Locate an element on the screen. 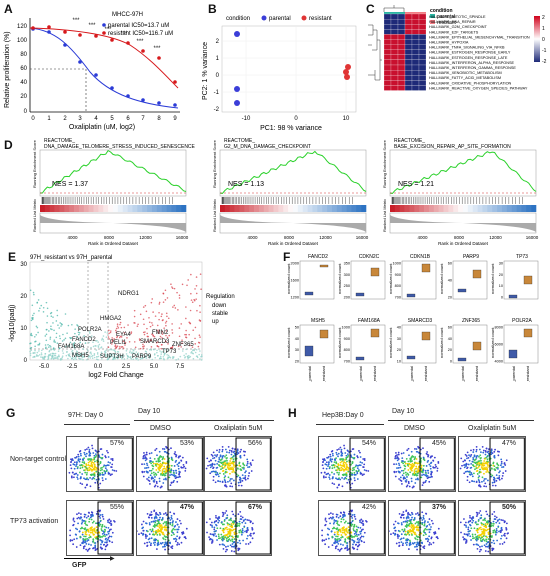  svg-text: Regulation is located at coordinates (220, 297).